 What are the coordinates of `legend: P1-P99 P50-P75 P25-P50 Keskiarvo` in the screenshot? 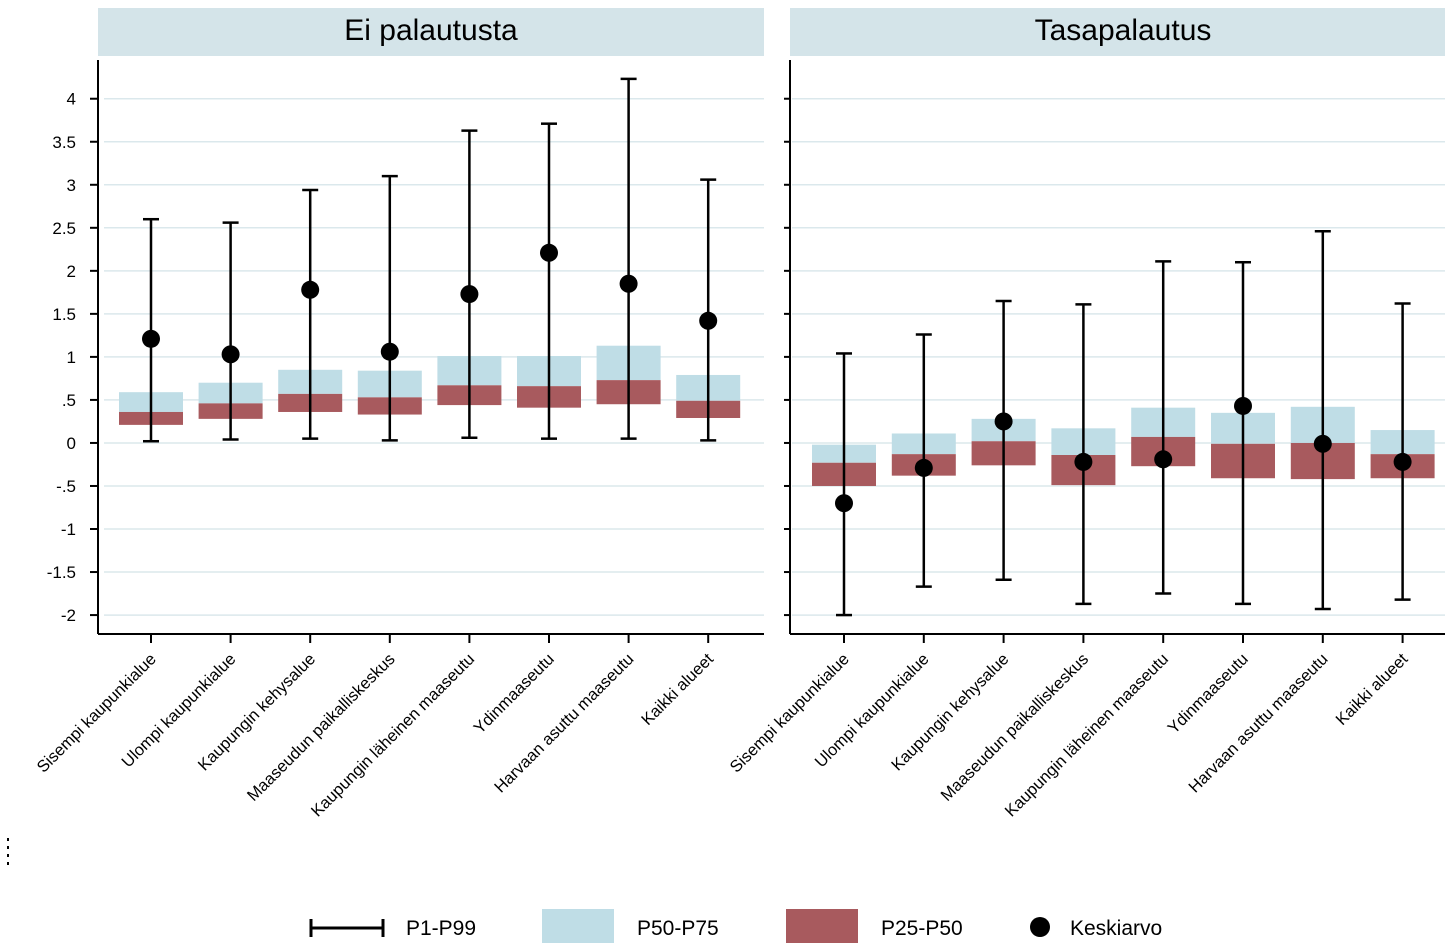 It's located at (735, 926).